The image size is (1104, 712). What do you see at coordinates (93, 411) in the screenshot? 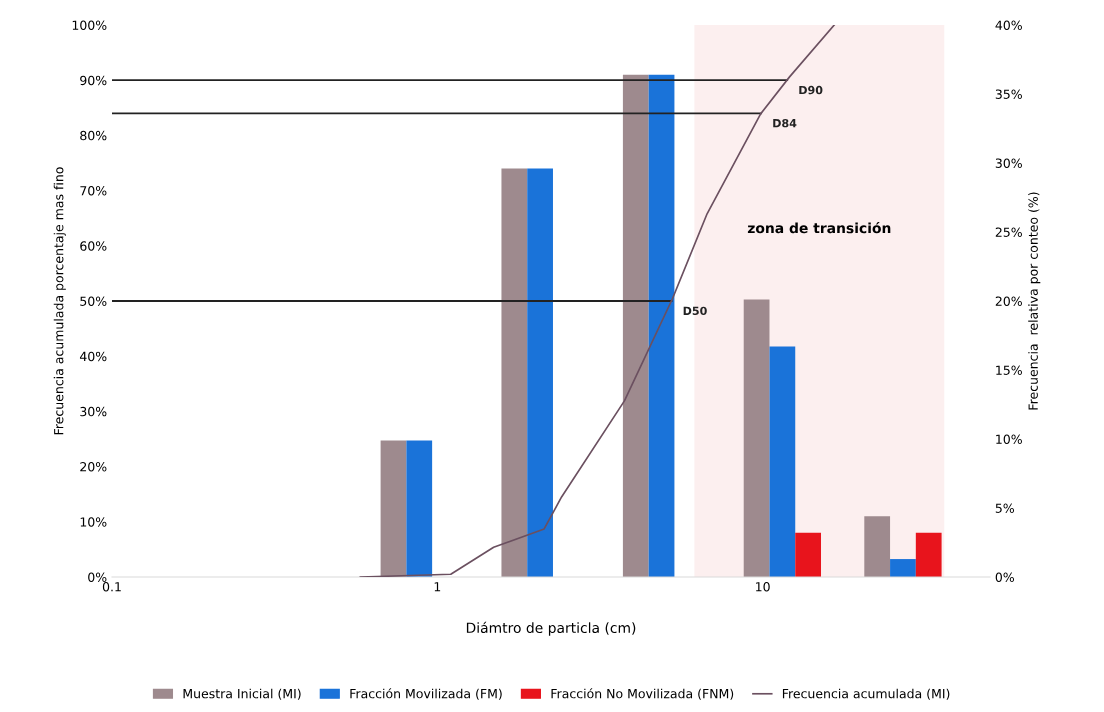
I see `y-tick-label: 30%` at bounding box center [93, 411].